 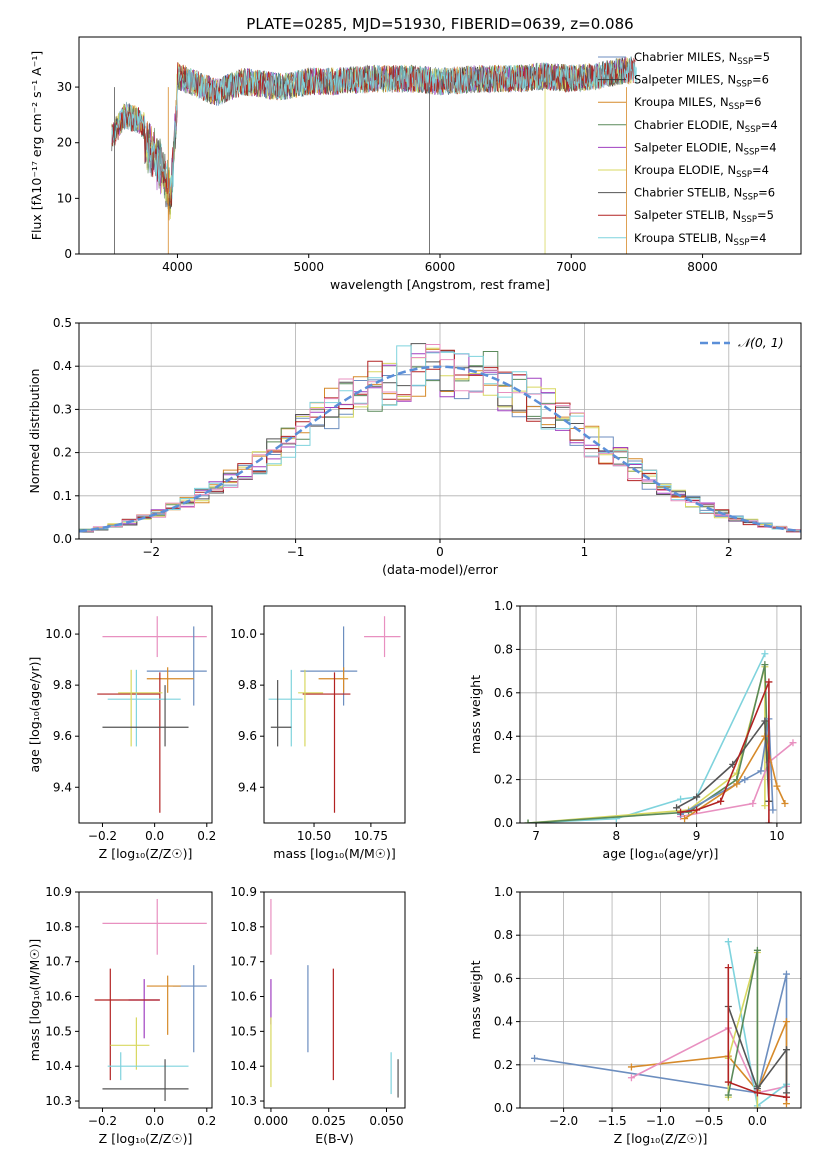 What do you see at coordinates (688, 193) in the screenshot?
I see `legend-label-base: Chabrier STELIB, N` at bounding box center [688, 193].